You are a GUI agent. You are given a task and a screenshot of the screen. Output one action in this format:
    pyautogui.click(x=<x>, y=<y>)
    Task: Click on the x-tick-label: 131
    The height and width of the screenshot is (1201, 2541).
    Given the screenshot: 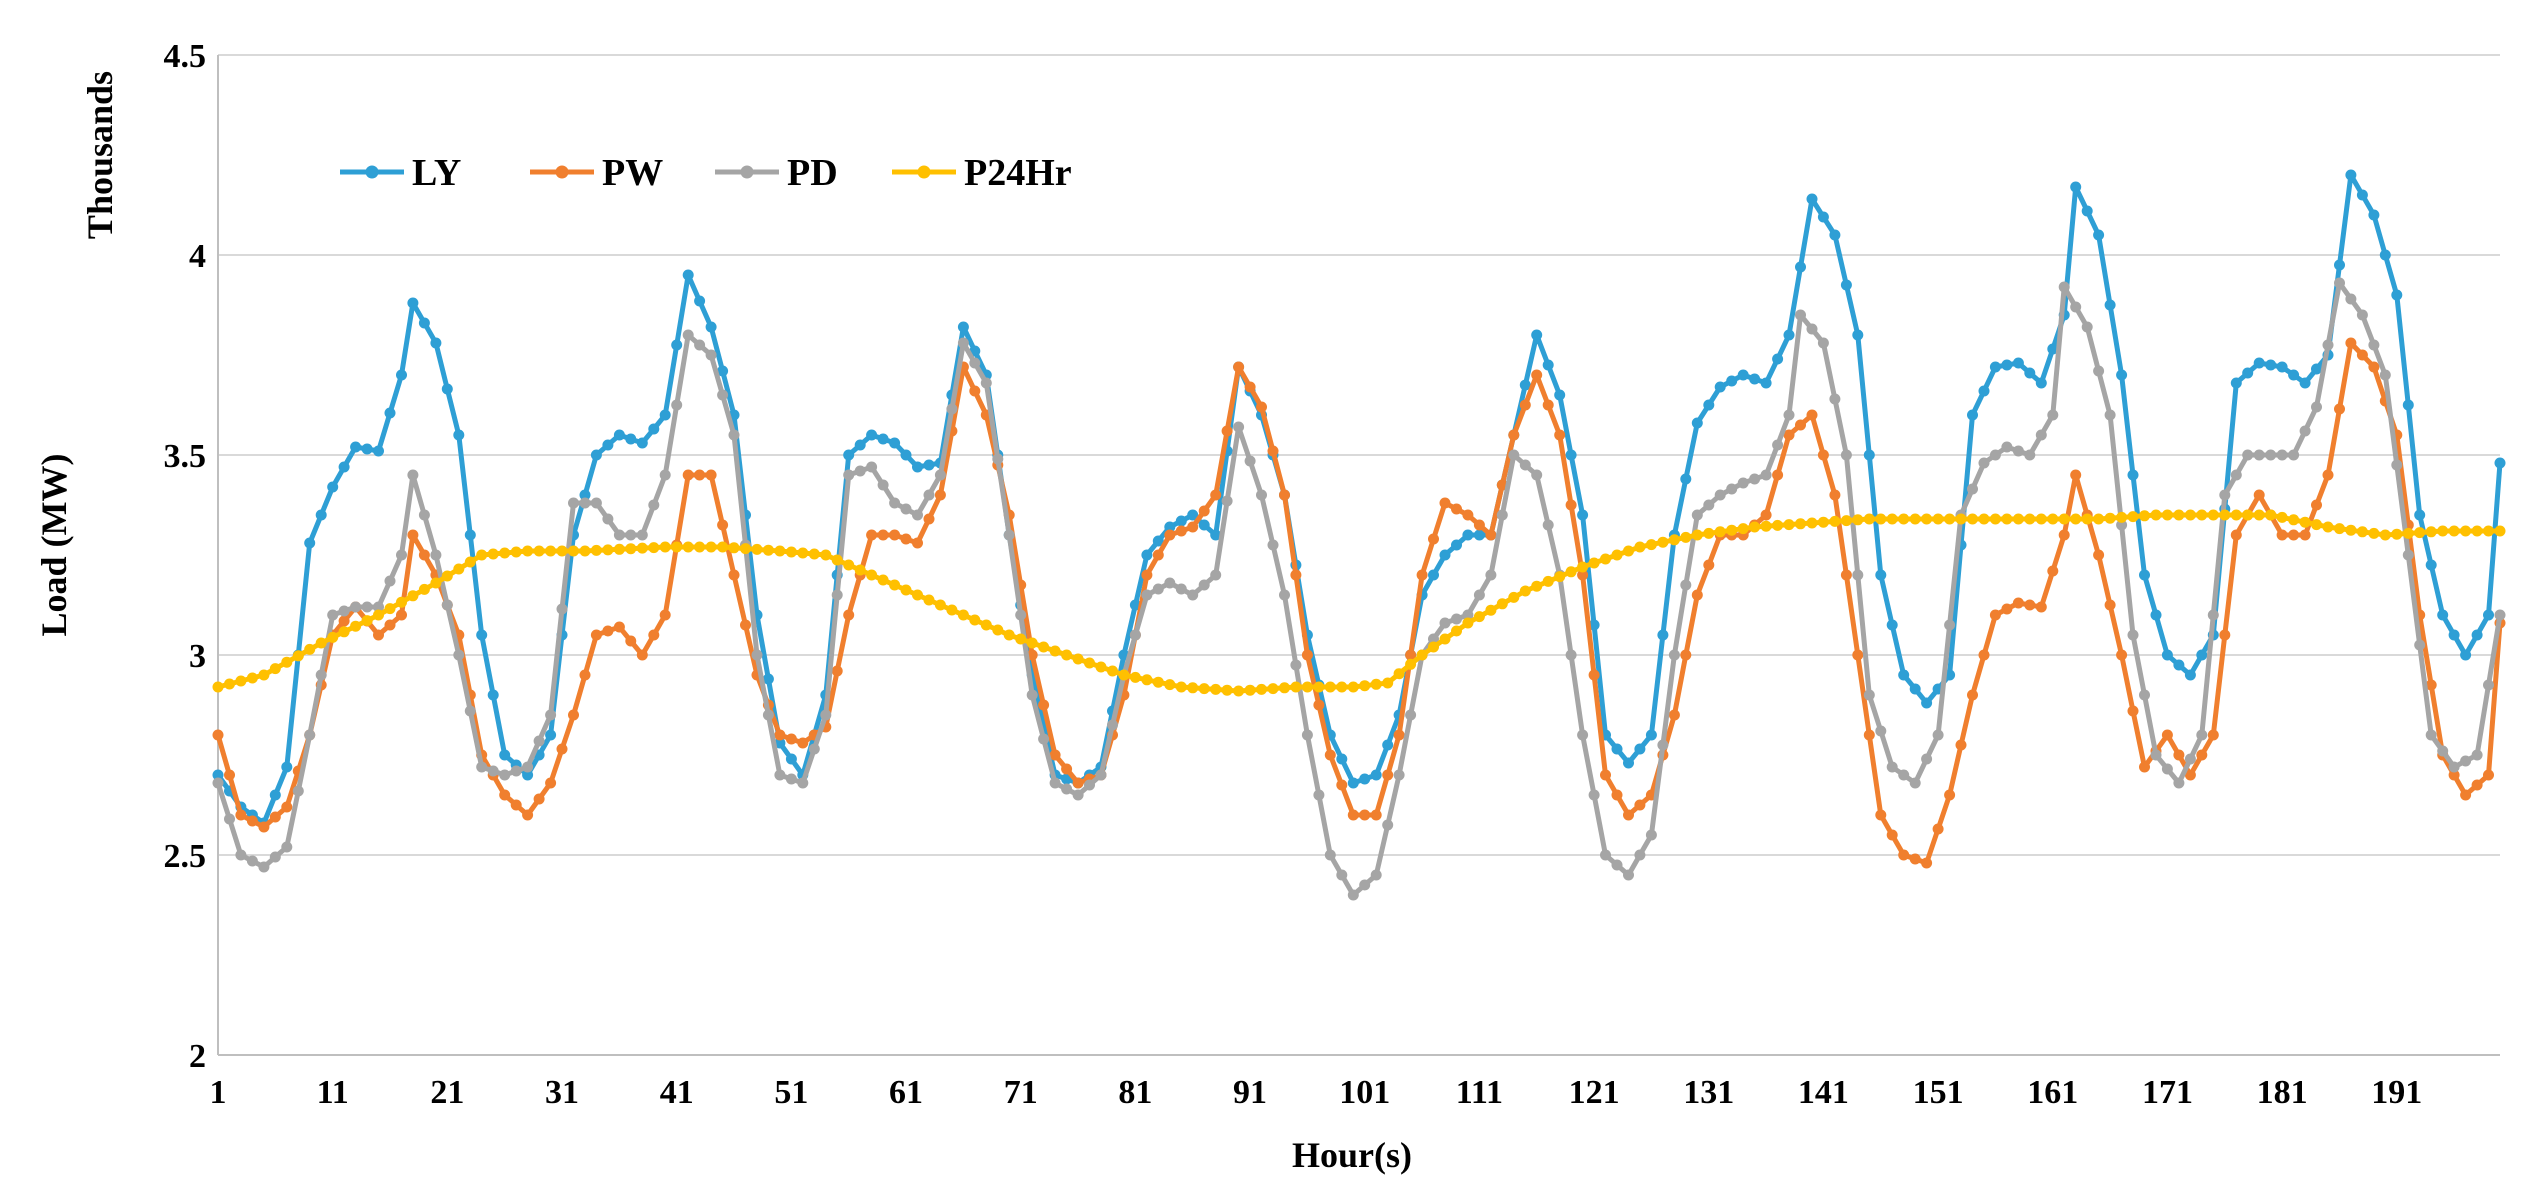 What is the action you would take?
    pyautogui.click(x=1708, y=1092)
    